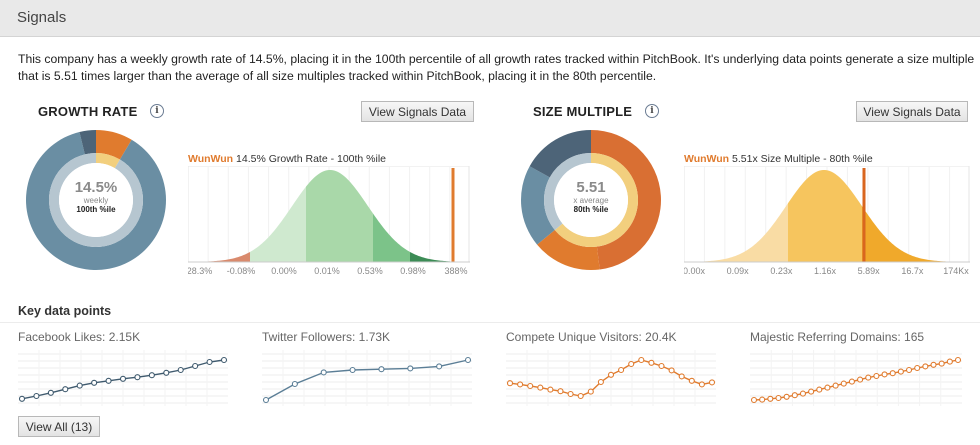  What do you see at coordinates (455, 271) in the screenshot?
I see `dist-tick-label: 388%` at bounding box center [455, 271].